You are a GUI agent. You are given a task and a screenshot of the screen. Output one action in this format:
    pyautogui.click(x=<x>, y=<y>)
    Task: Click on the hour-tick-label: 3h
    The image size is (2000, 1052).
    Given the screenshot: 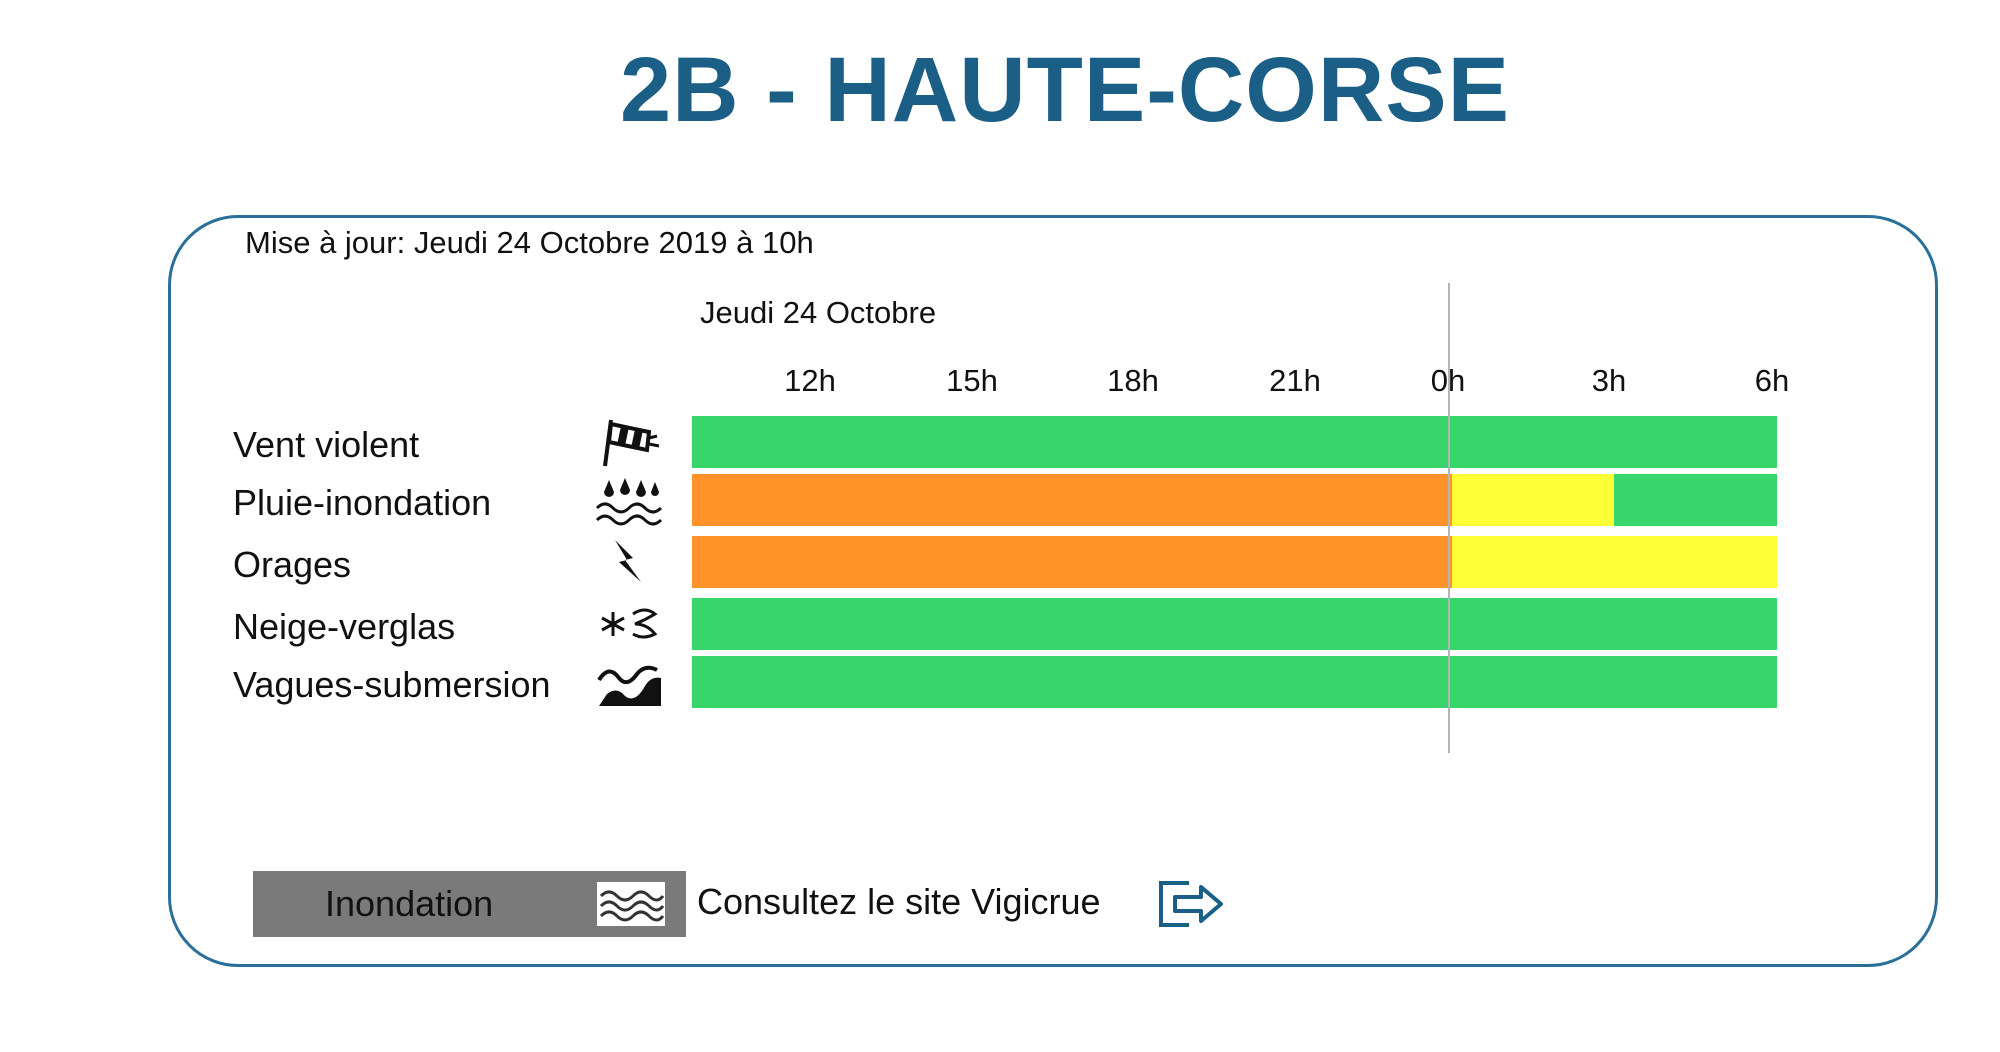 What is the action you would take?
    pyautogui.click(x=1609, y=380)
    